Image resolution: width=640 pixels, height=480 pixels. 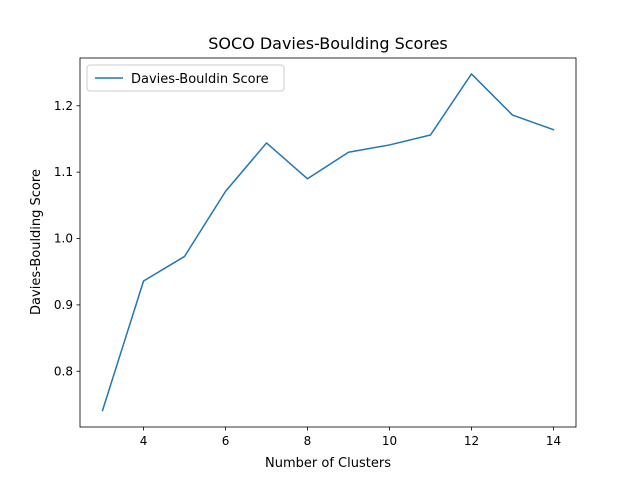 What do you see at coordinates (63, 172) in the screenshot?
I see `y-tick-label: 1.1` at bounding box center [63, 172].